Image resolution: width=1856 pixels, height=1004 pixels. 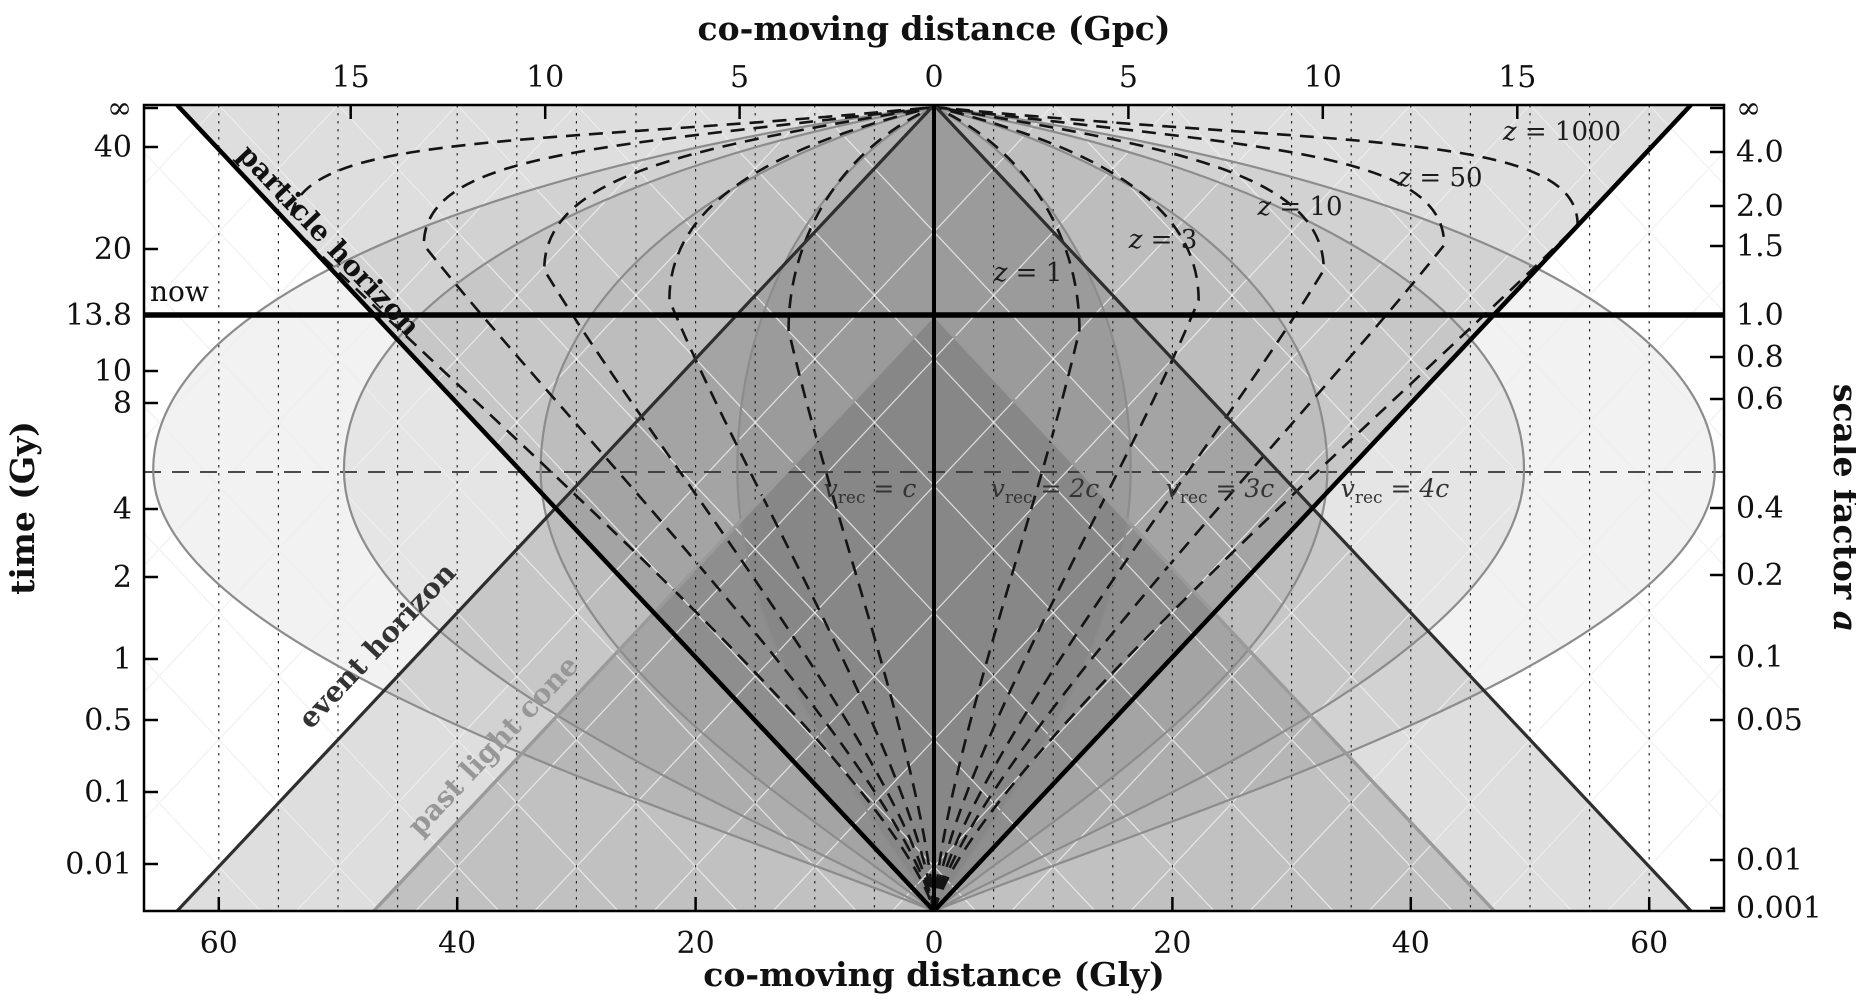 I want to click on left-axis-tick-label: 8, so click(x=122, y=403).